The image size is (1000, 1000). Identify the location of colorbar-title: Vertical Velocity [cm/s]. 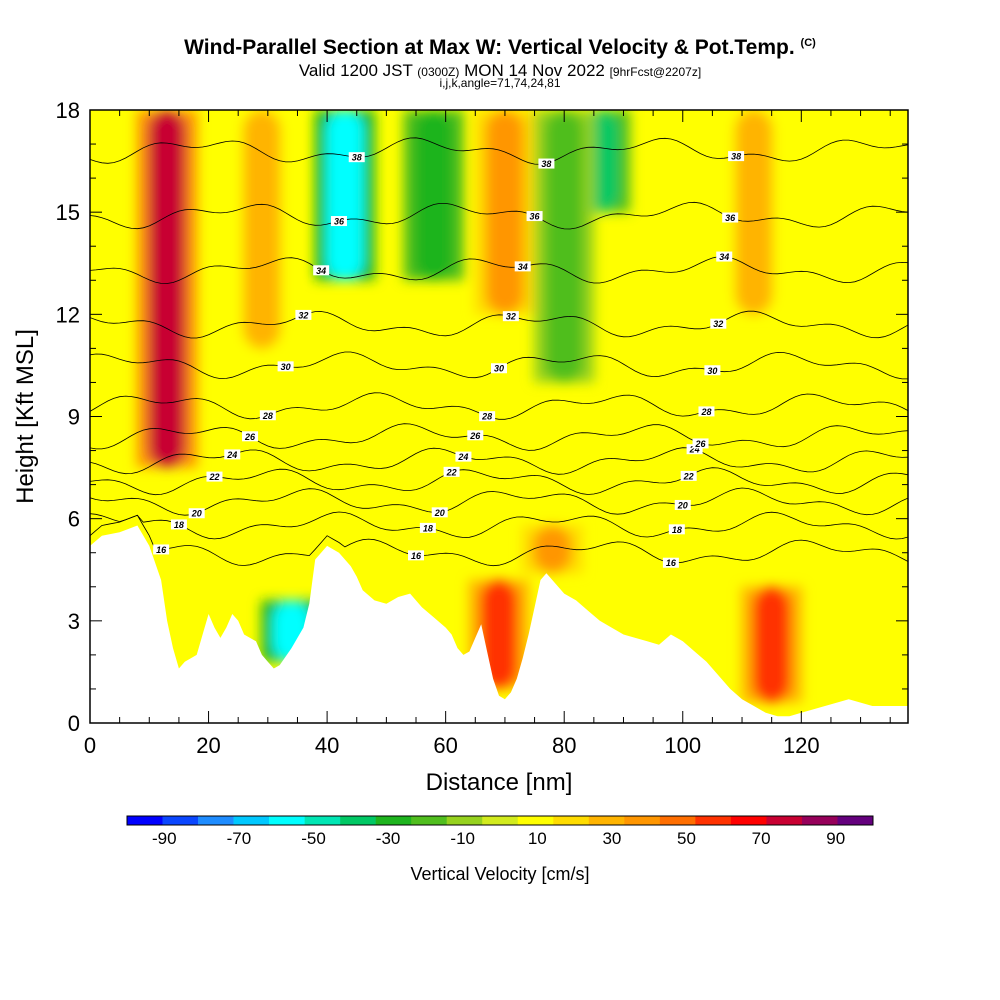
(499, 874).